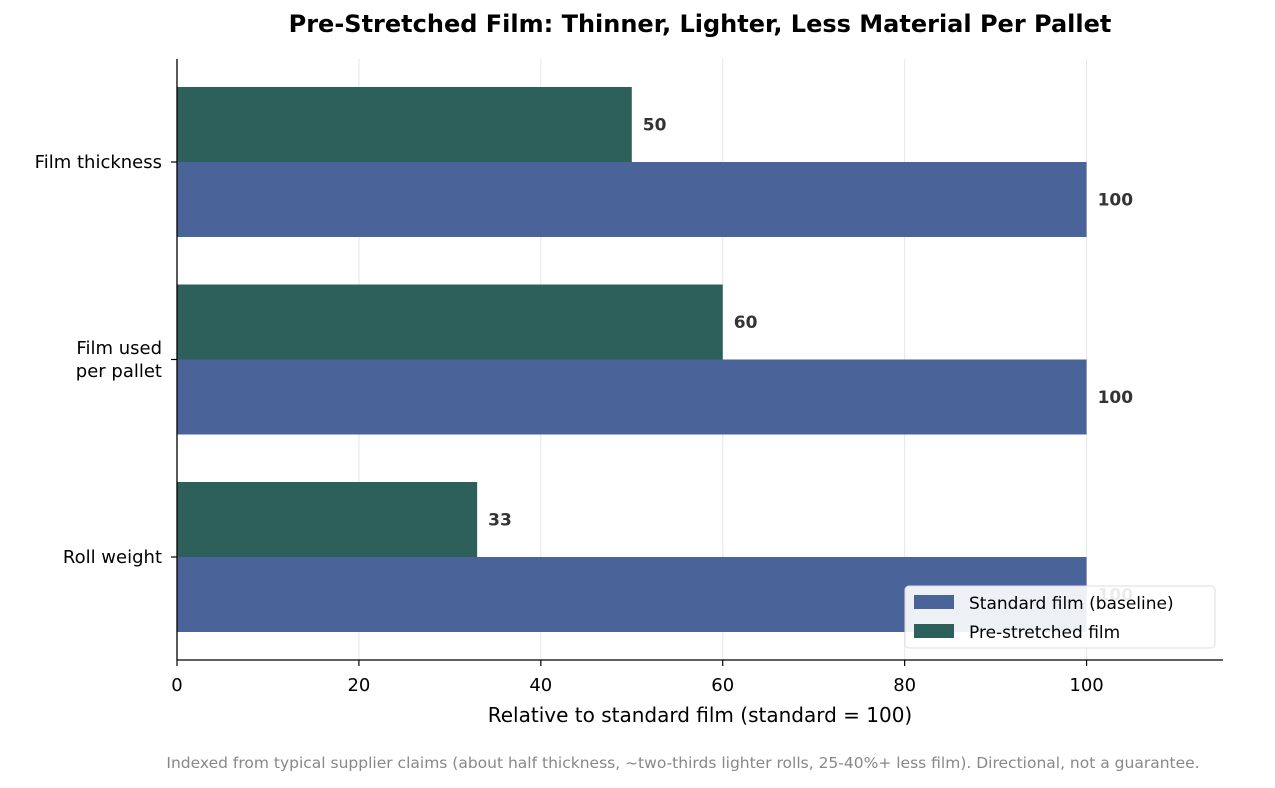 This screenshot has height=788, width=1275. Describe the element at coordinates (98, 162) in the screenshot. I see `y-tick-label: Film thickness` at that location.